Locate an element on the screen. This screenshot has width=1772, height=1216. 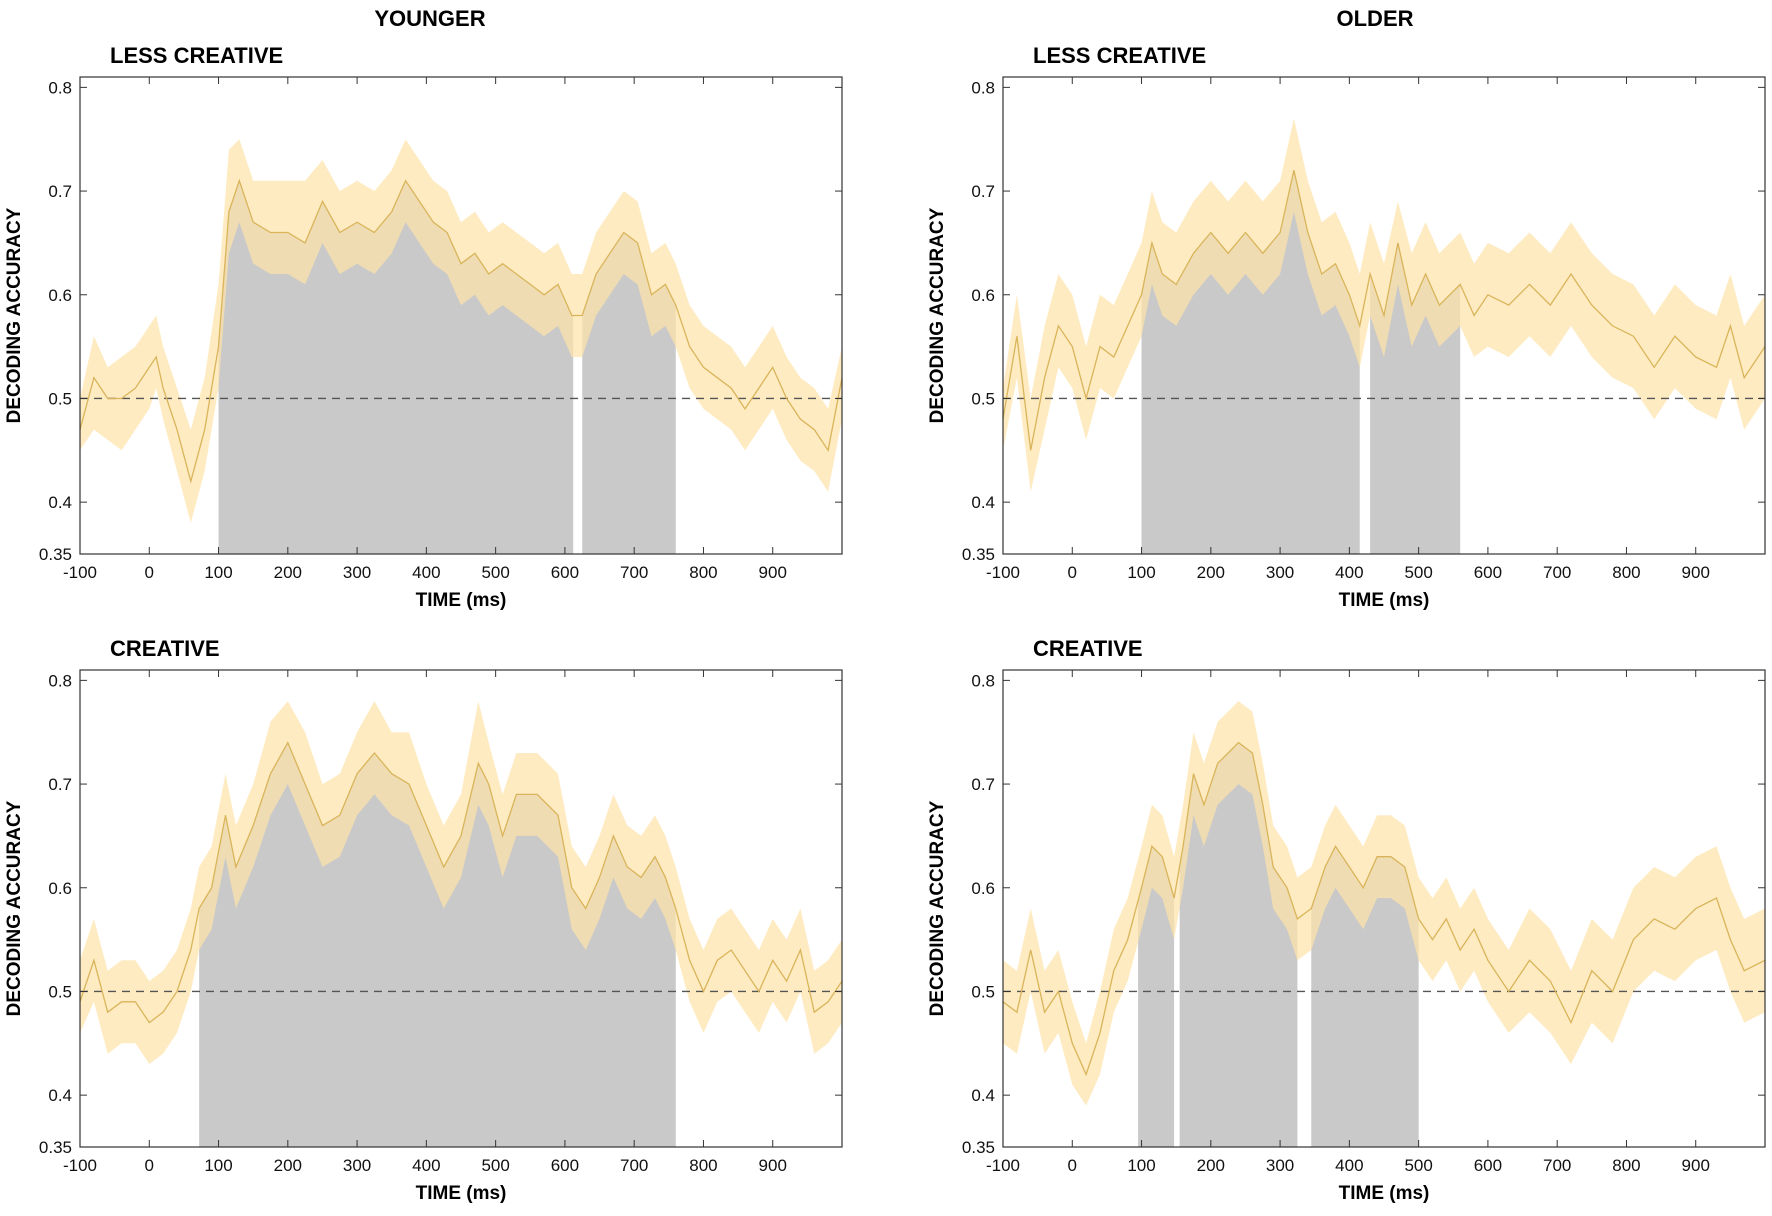
column-title-younger: YOUNGER is located at coordinates (429, 18).